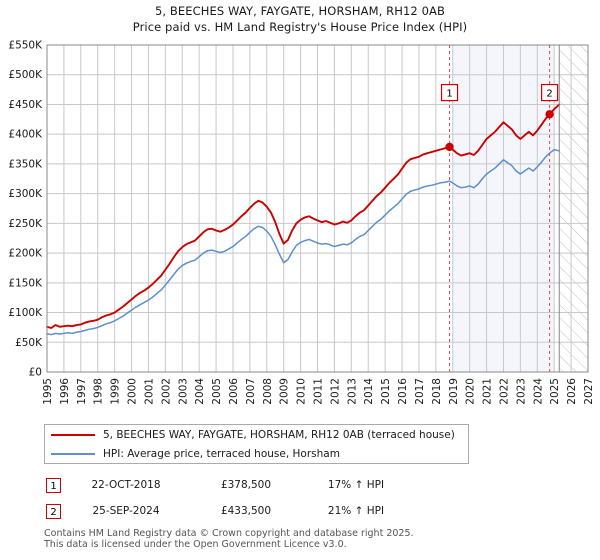 The width and height of the screenshot is (600, 560). I want to click on x-axis-tick-label: 2008, so click(268, 391).